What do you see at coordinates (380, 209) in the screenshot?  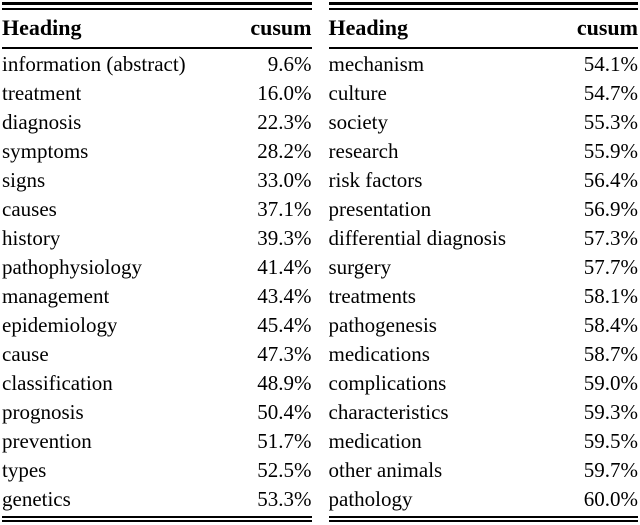 I see `heading-cell: presentation` at bounding box center [380, 209].